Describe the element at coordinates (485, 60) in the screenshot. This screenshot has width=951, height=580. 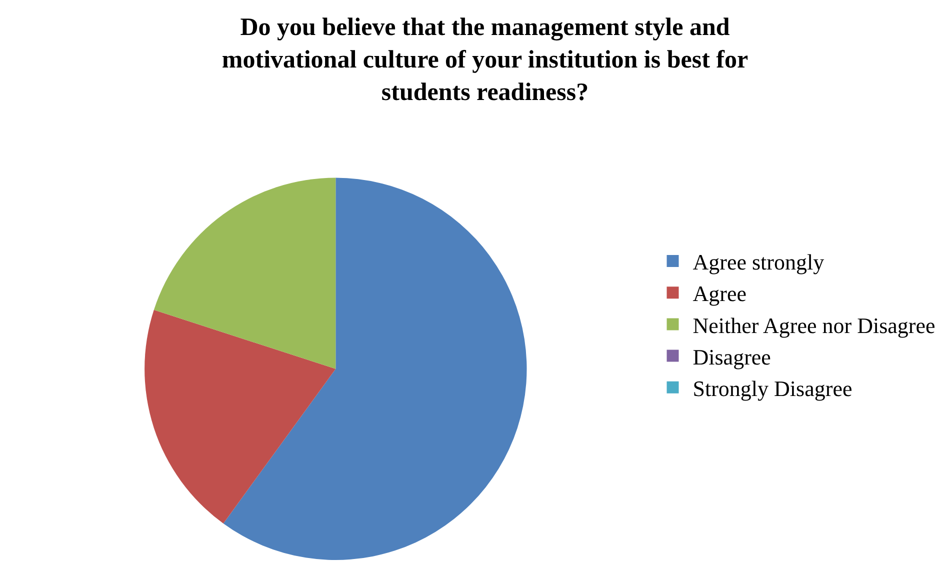
I see `chart-title: Do you believe that the management style and motivational culture of your institution is best for students readiness?` at that location.